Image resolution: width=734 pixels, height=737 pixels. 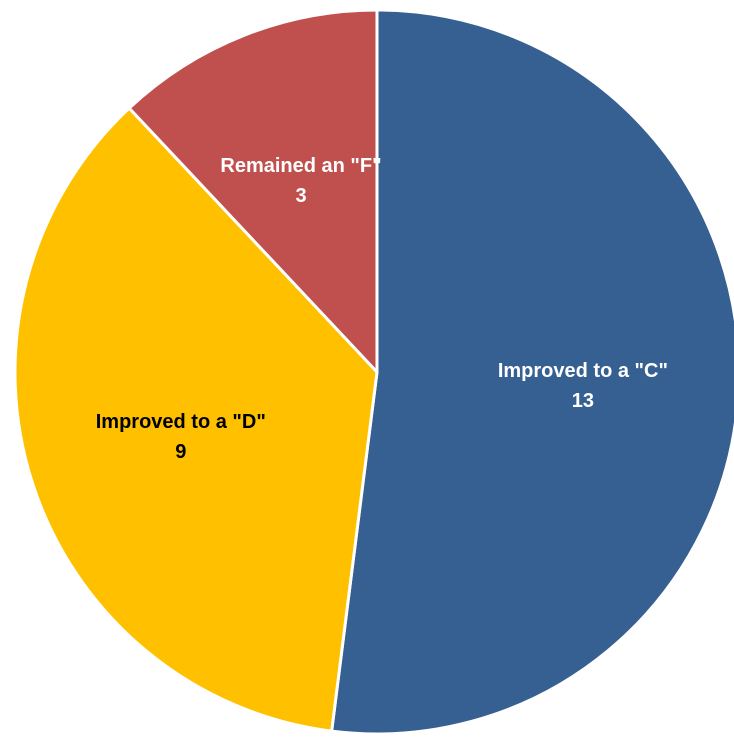 What do you see at coordinates (180, 452) in the screenshot?
I see `slice-value-label: 9` at bounding box center [180, 452].